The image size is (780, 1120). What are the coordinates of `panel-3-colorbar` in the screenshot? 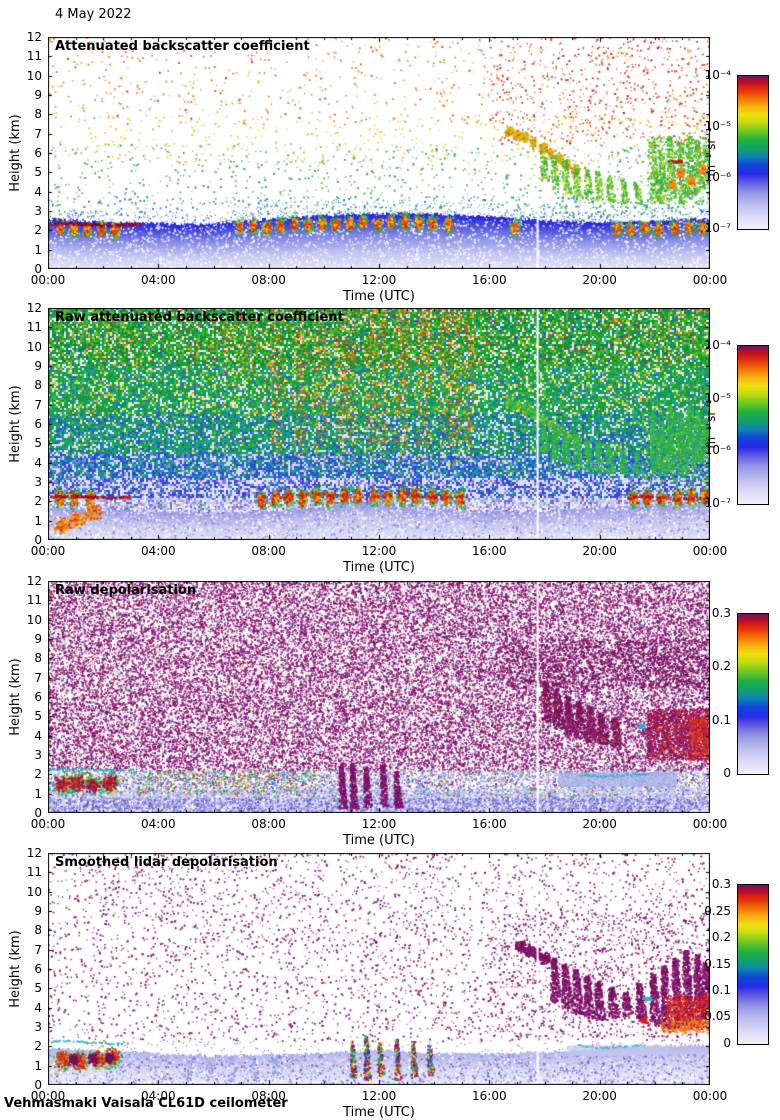 It's located at (753, 694).